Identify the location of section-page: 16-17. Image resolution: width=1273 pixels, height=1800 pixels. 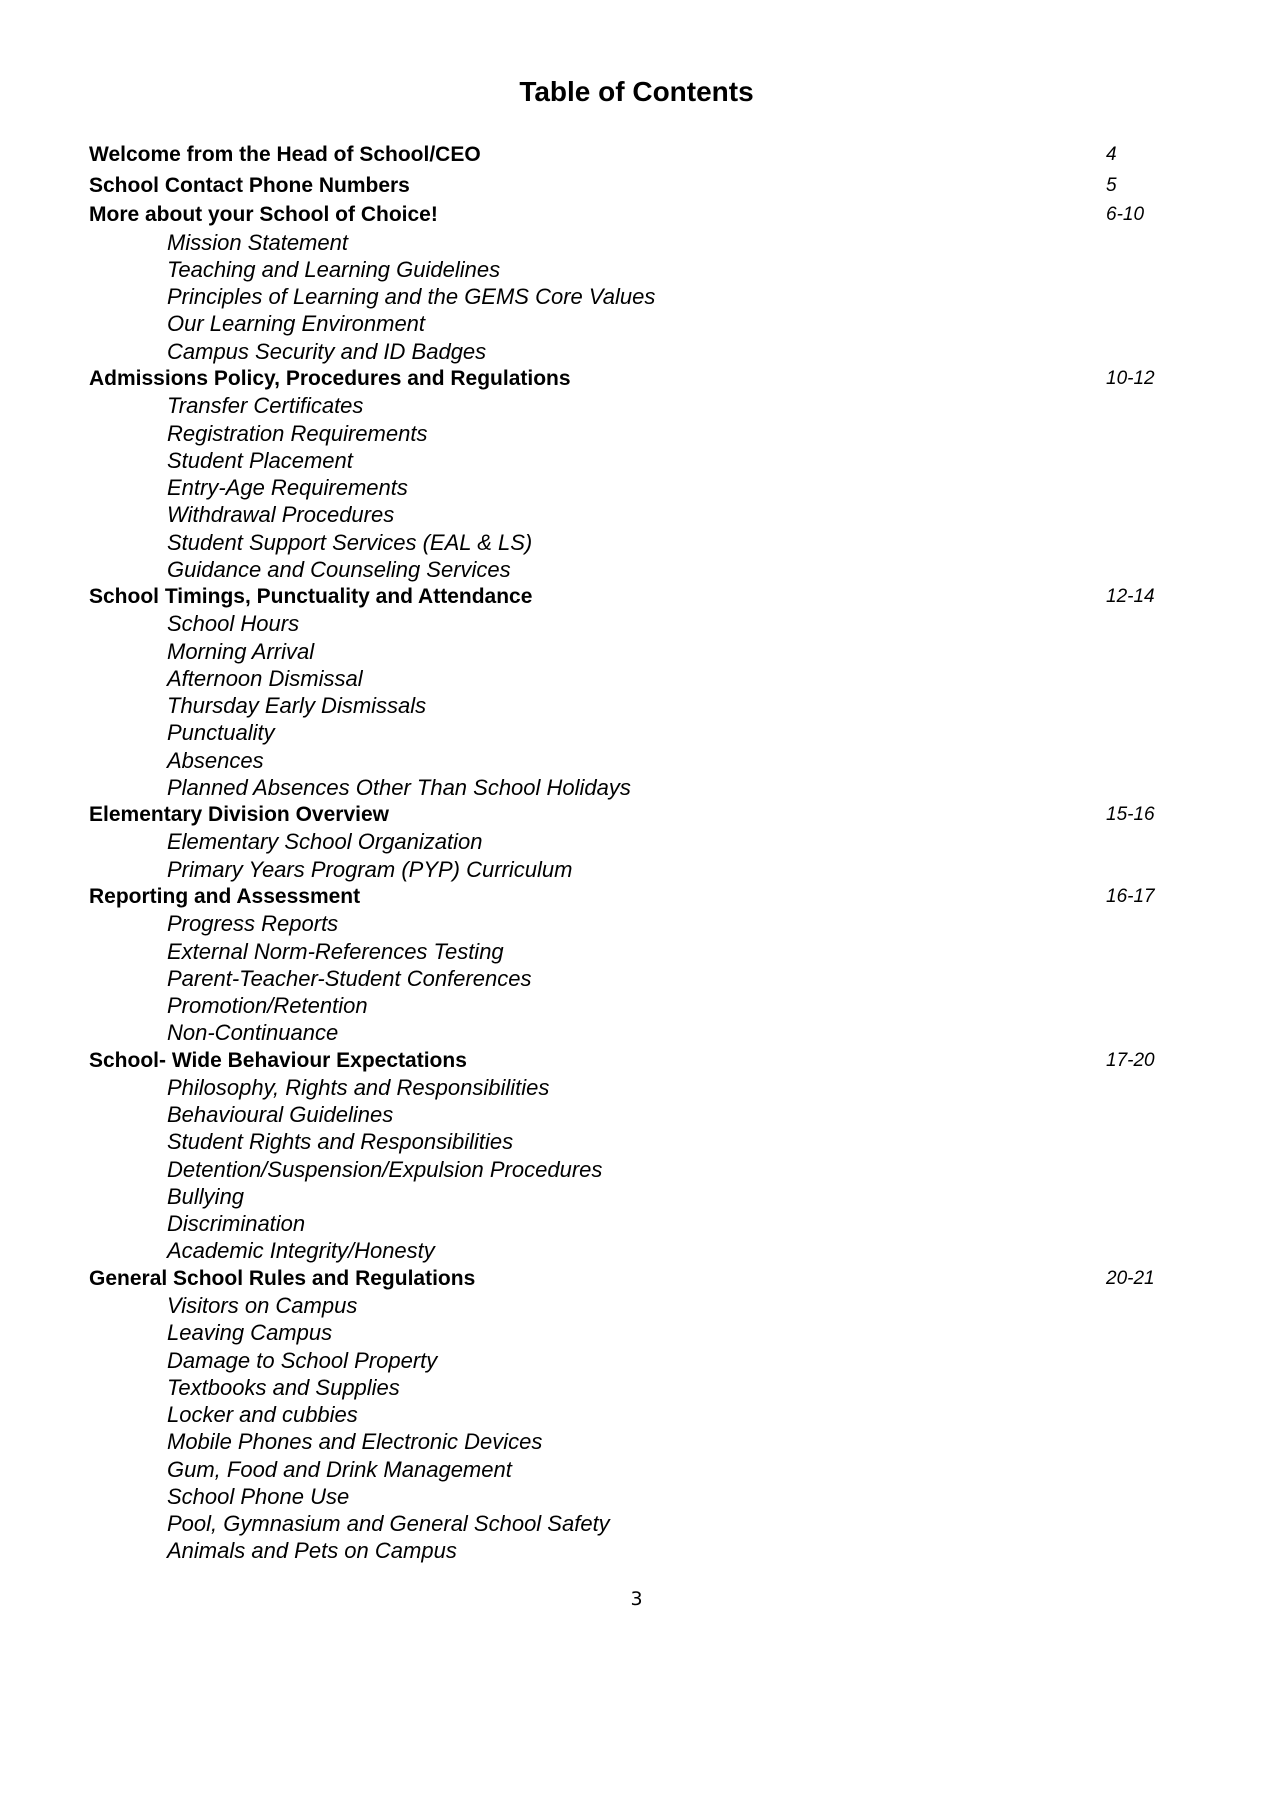
(1130, 897).